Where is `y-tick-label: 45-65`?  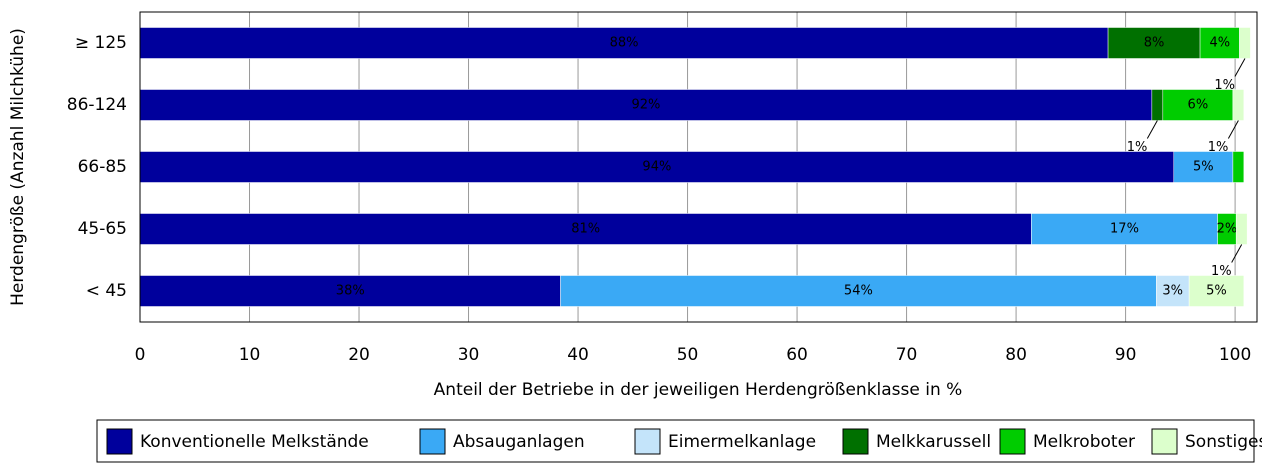 y-tick-label: 45-65 is located at coordinates (102, 229).